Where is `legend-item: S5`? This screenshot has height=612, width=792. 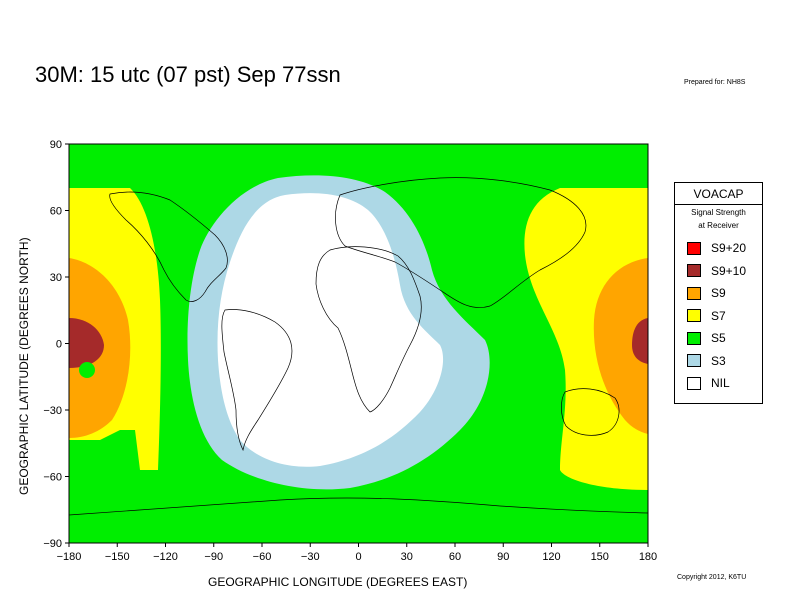
legend-item: S5 is located at coordinates (718, 338).